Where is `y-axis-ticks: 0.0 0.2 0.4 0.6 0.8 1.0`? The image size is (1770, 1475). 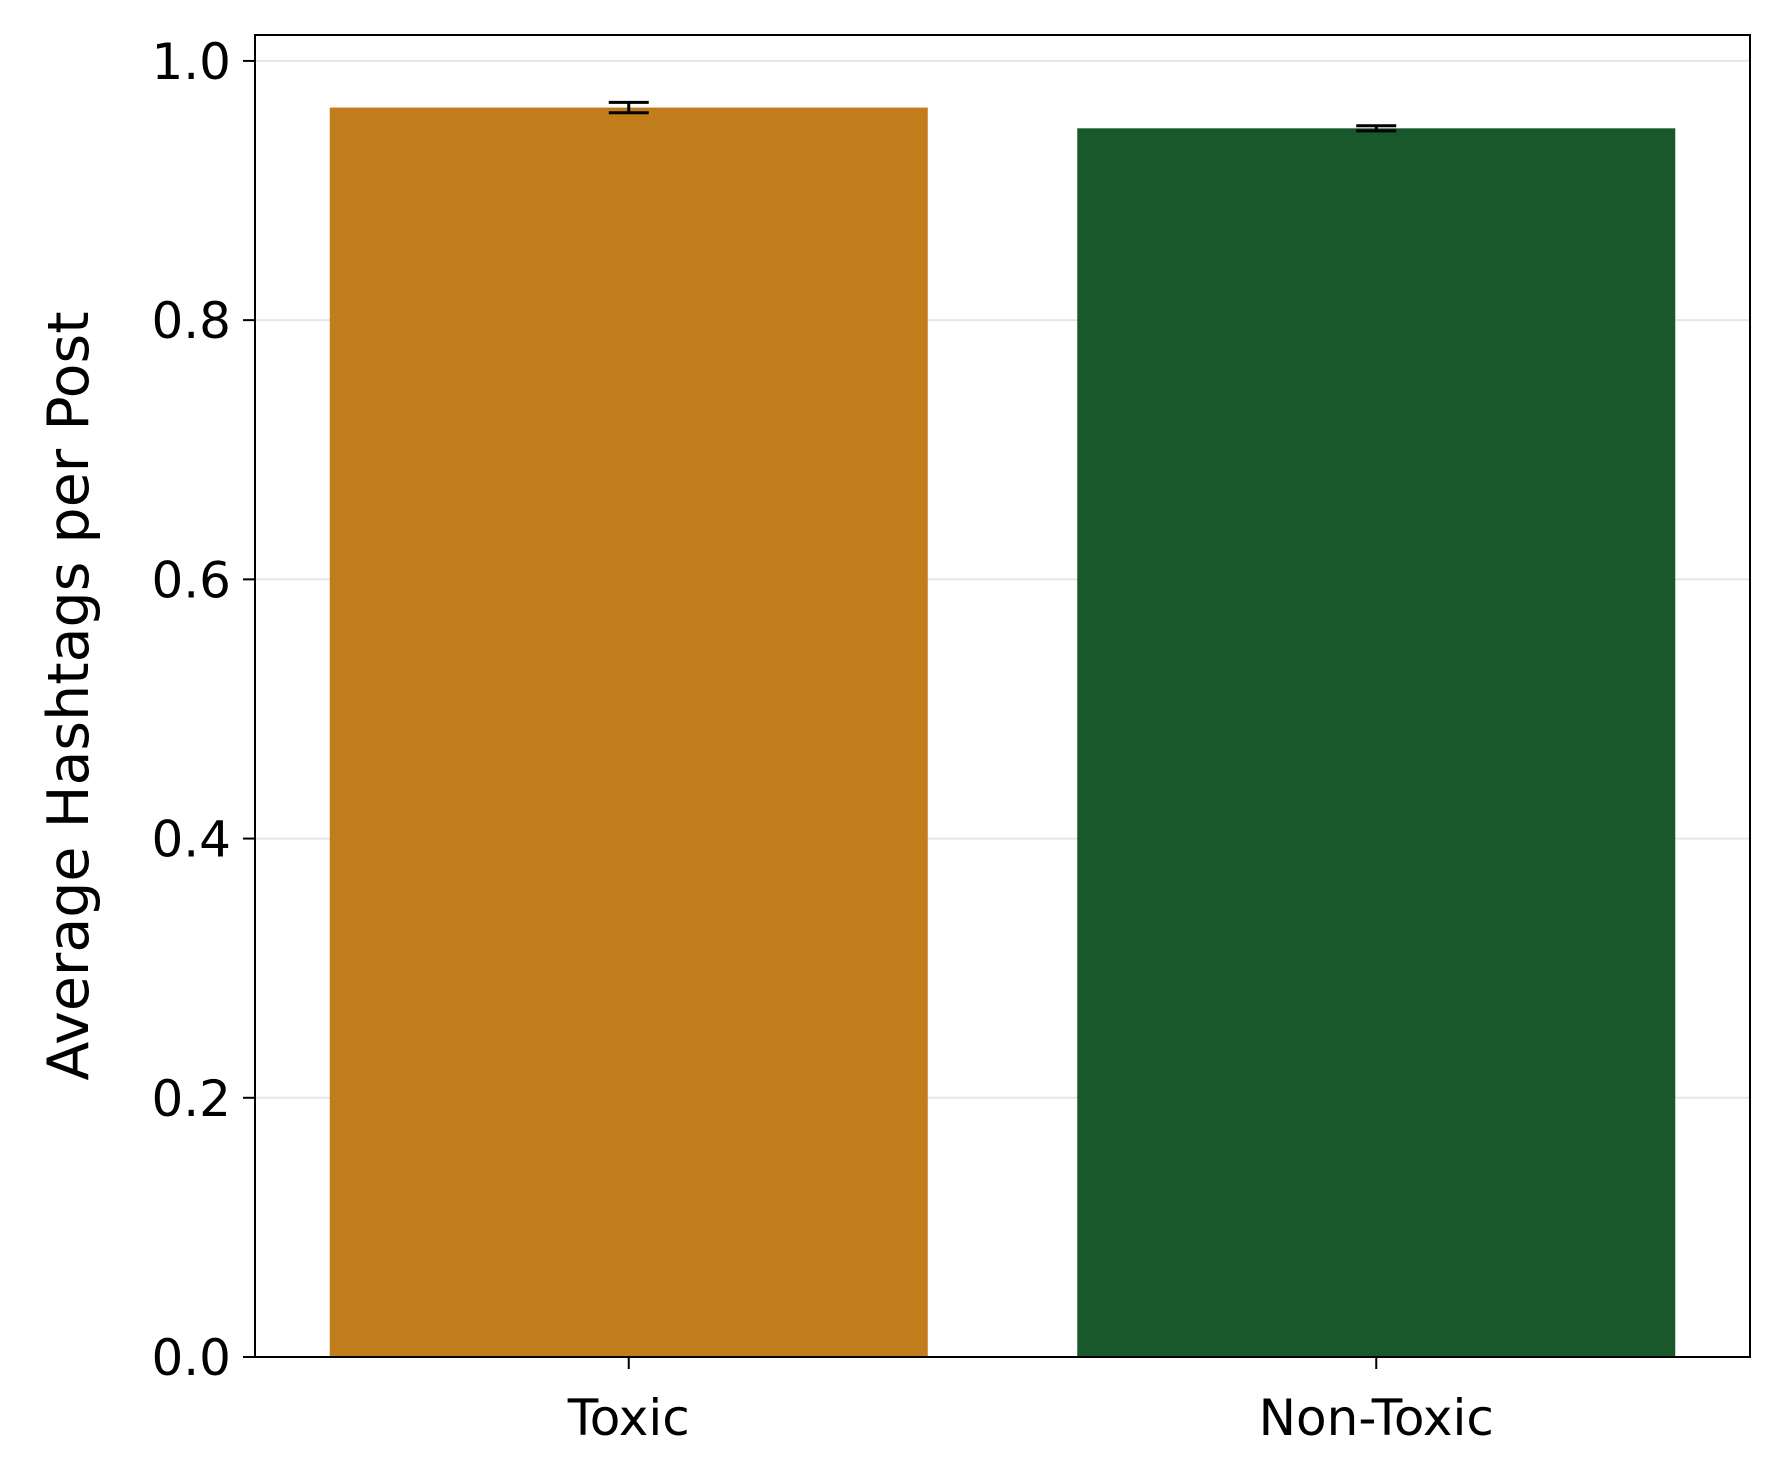 y-axis-ticks: 0.0 0.2 0.4 0.6 0.8 1.0 is located at coordinates (203, 710).